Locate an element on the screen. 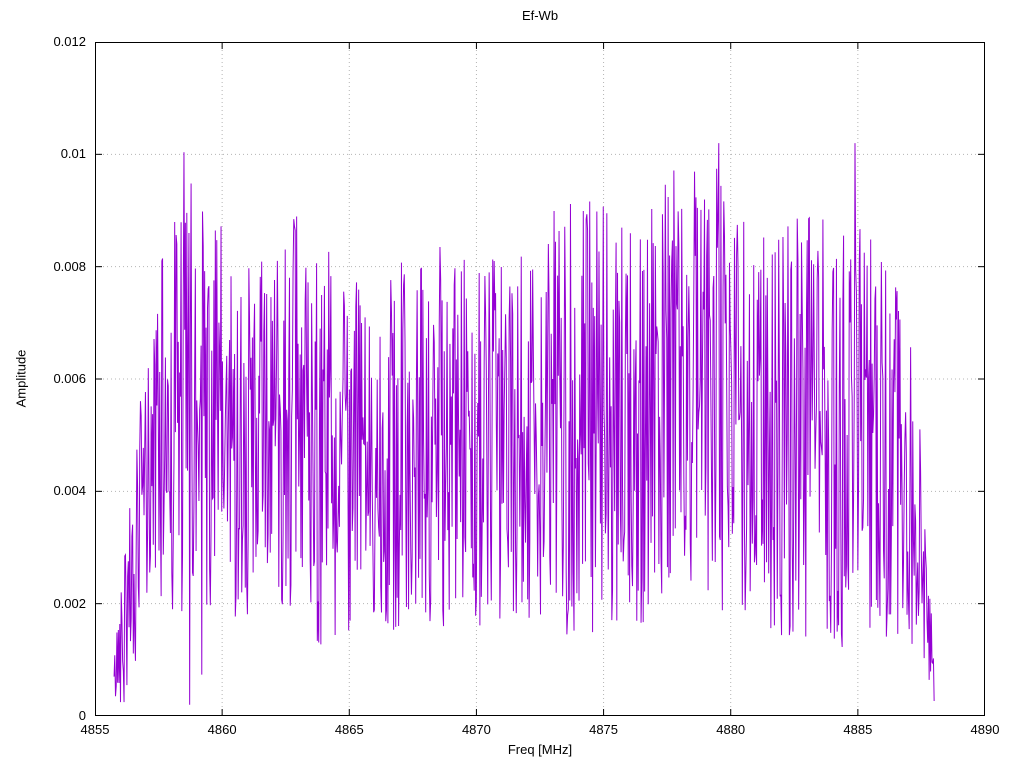 The width and height of the screenshot is (1024, 768). x-tick-label: 4880 is located at coordinates (731, 729).